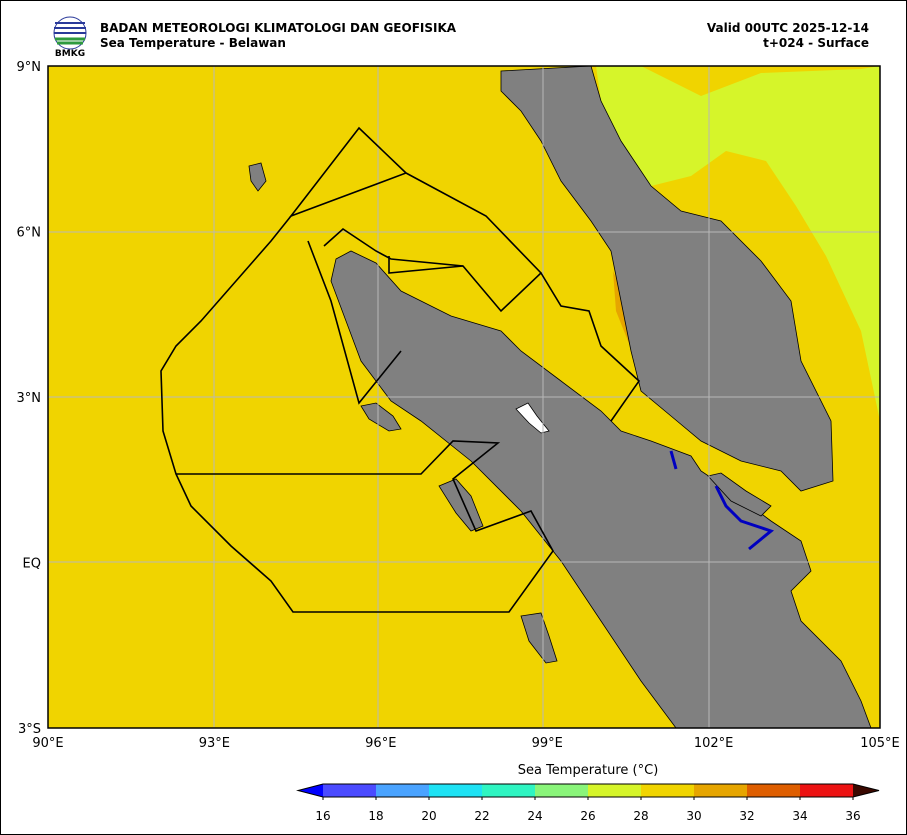 This screenshot has width=907, height=835. Describe the element at coordinates (322, 816) in the screenshot. I see `colorbar-tick-label: 16` at that location.